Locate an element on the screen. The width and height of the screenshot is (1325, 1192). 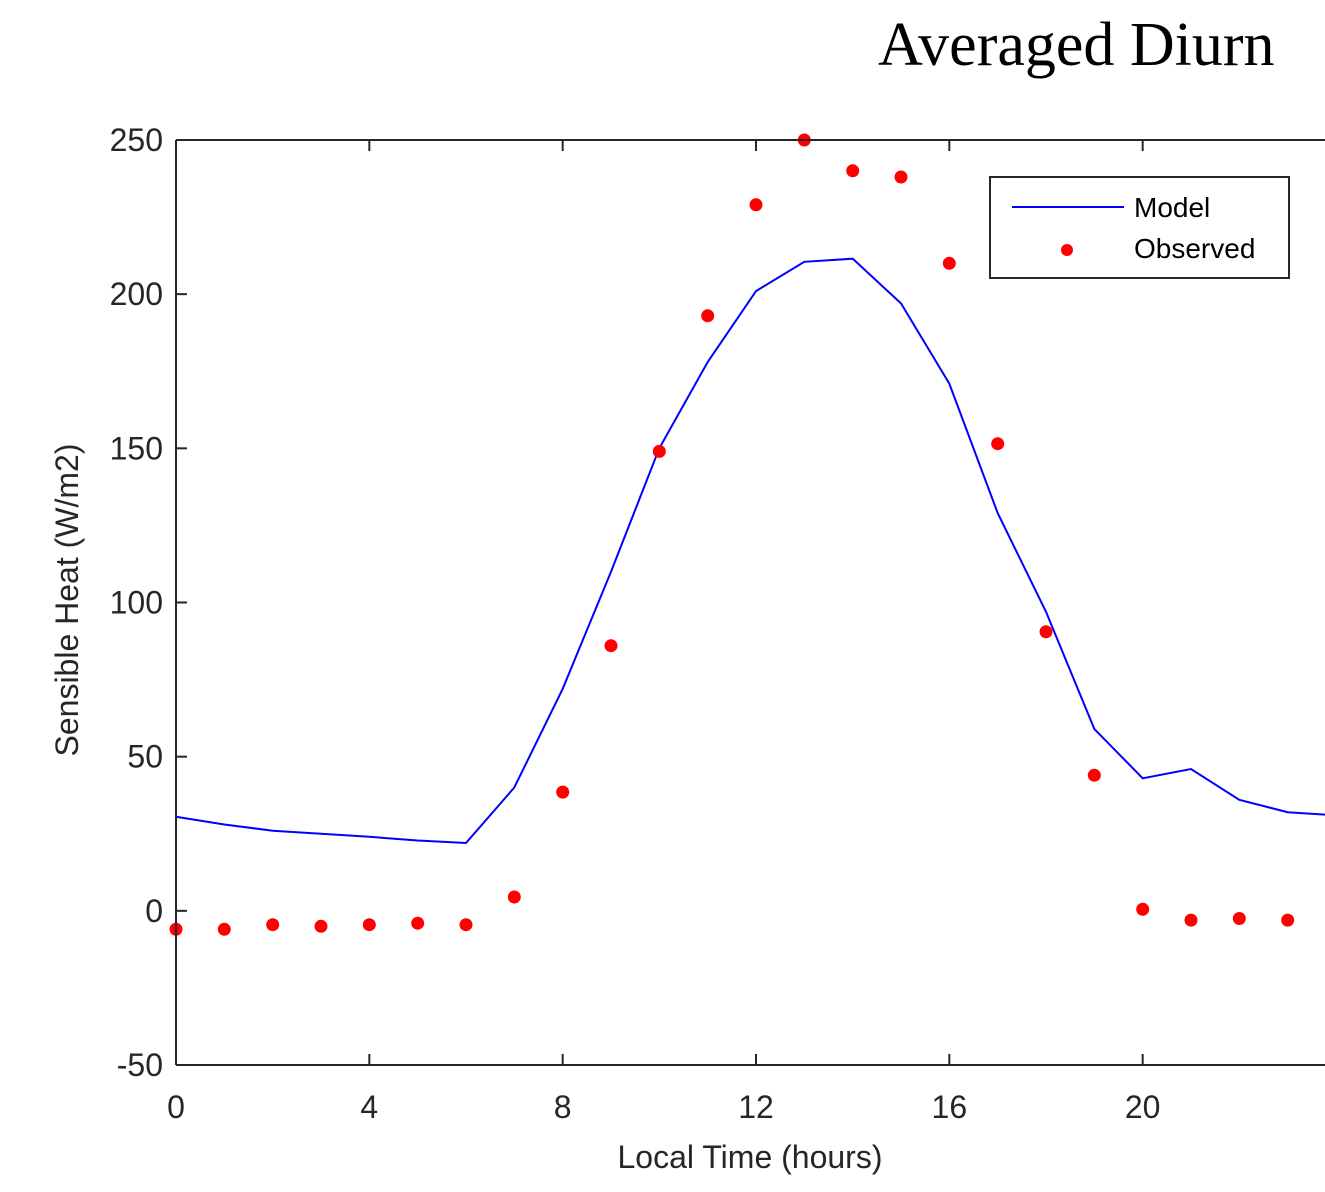
y-axis-label: Sensible Heat (W/m2) is located at coordinates (67, 600).